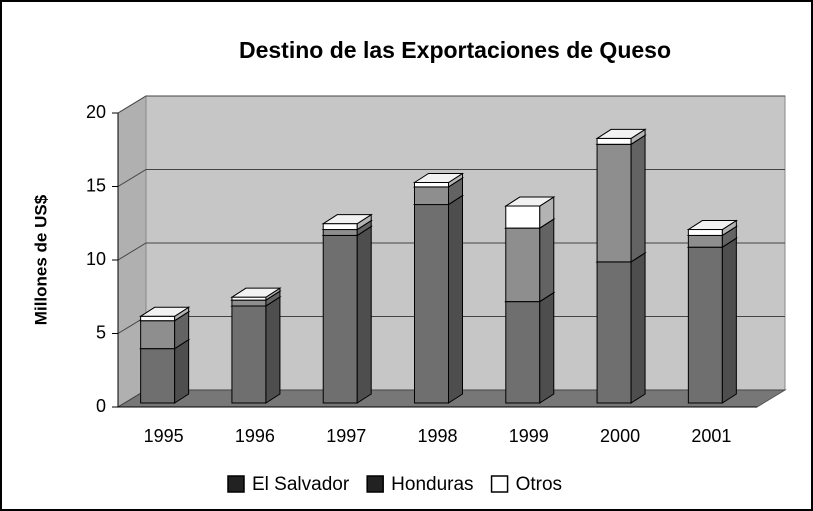  What do you see at coordinates (539, 484) in the screenshot?
I see `legend-label: Otros` at bounding box center [539, 484].